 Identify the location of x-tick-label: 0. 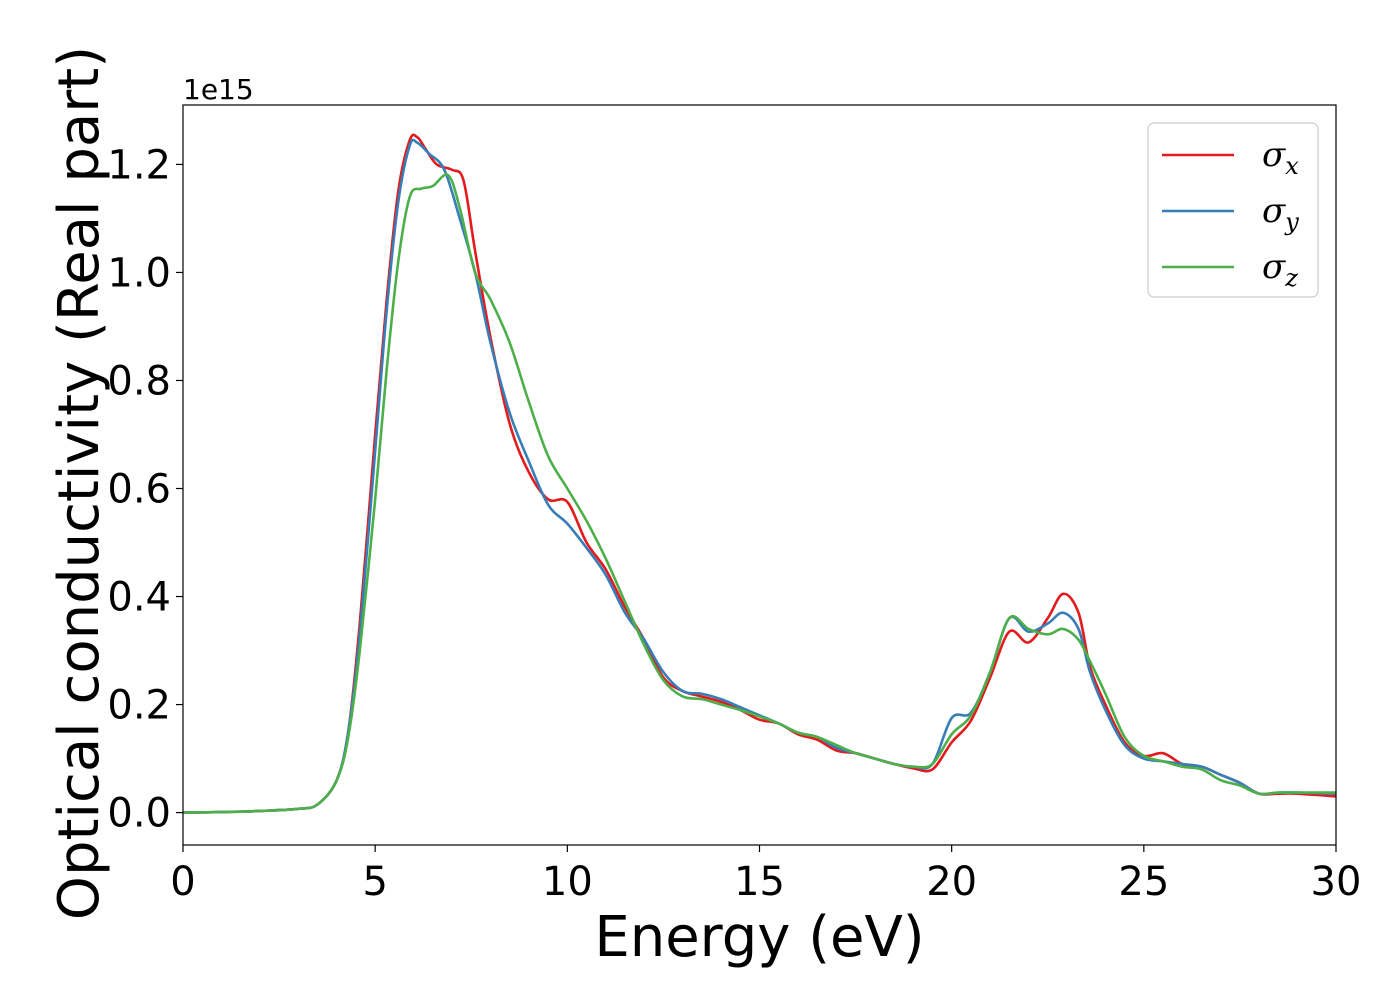
(182, 882).